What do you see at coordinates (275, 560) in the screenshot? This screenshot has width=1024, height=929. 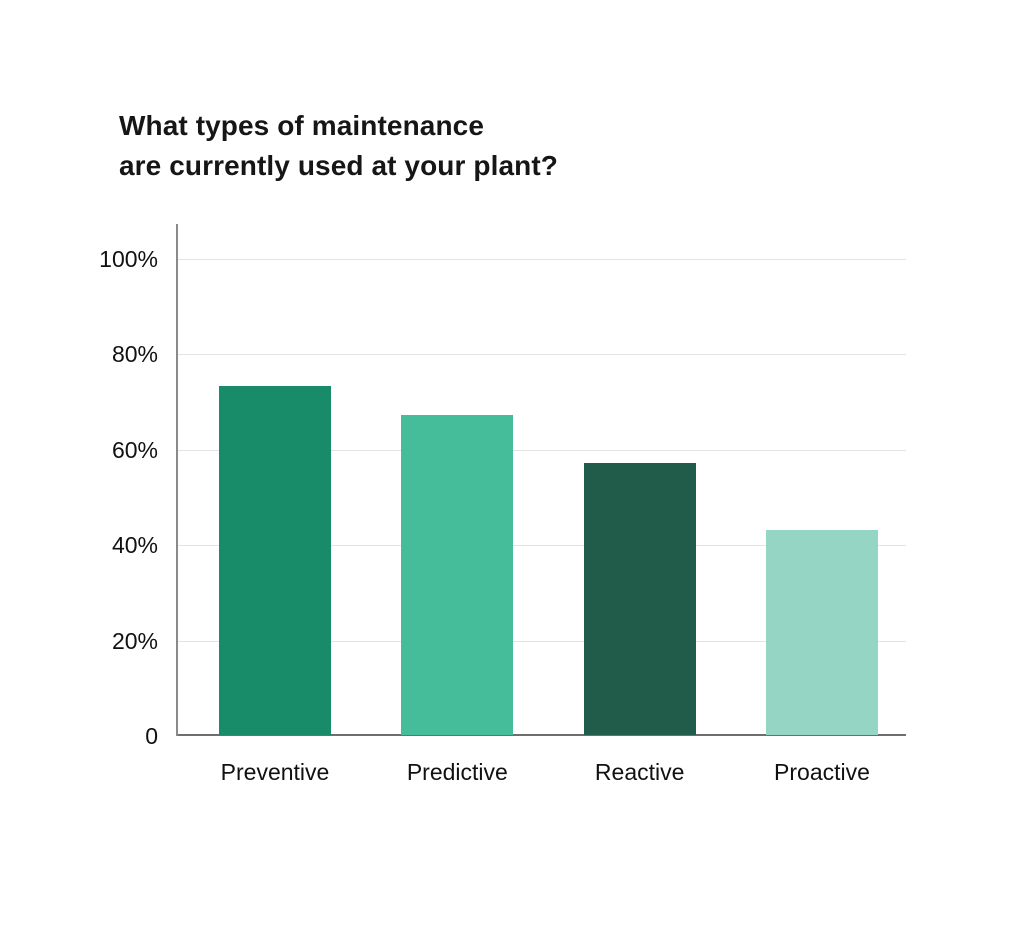 I see `bar-preventive` at bounding box center [275, 560].